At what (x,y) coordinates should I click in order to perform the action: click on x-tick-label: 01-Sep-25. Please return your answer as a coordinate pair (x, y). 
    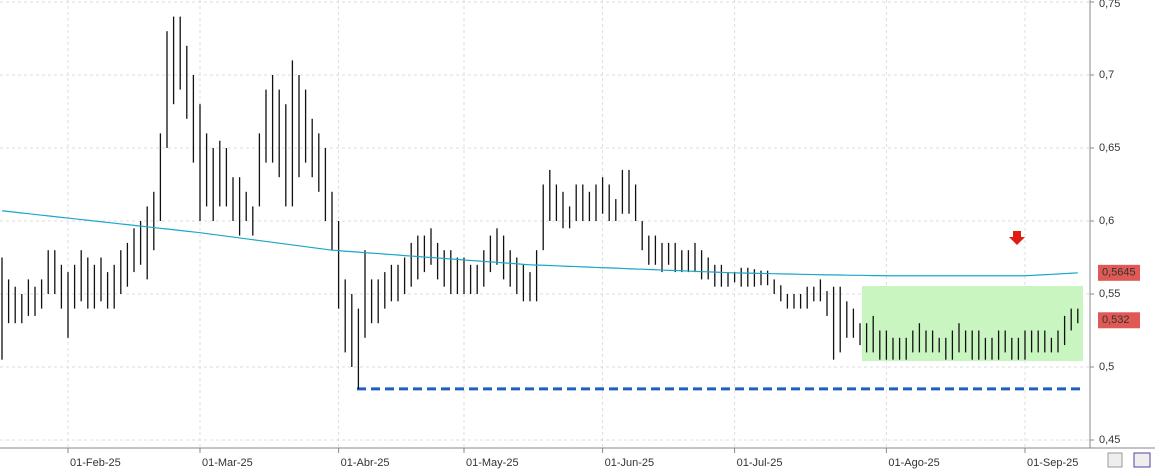
    Looking at the image, I should click on (1052, 463).